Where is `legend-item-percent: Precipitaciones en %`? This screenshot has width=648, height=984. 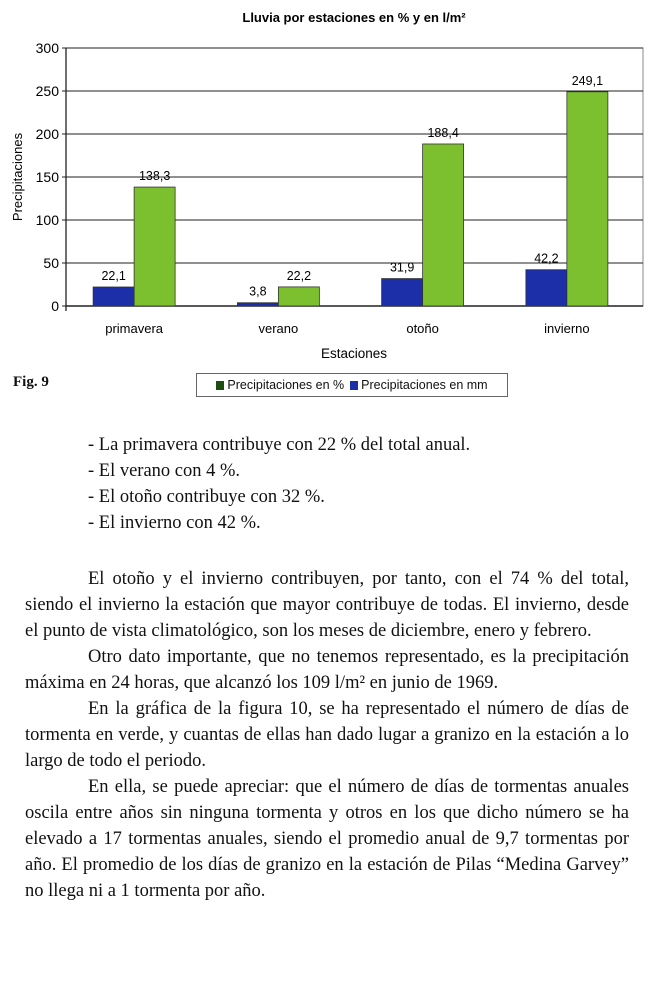
legend-item-percent: Precipitaciones en % is located at coordinates (280, 385).